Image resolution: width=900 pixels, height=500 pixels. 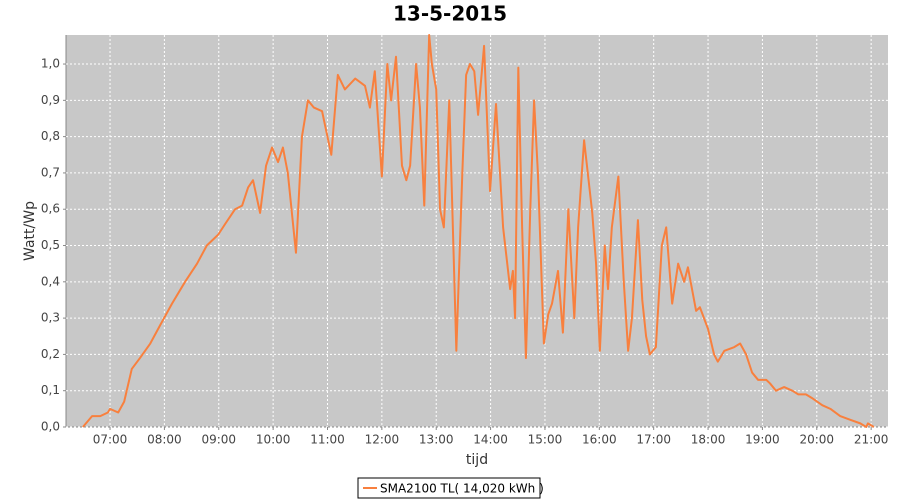 What do you see at coordinates (50, 354) in the screenshot?
I see `y-tick-label: 0,2` at bounding box center [50, 354].